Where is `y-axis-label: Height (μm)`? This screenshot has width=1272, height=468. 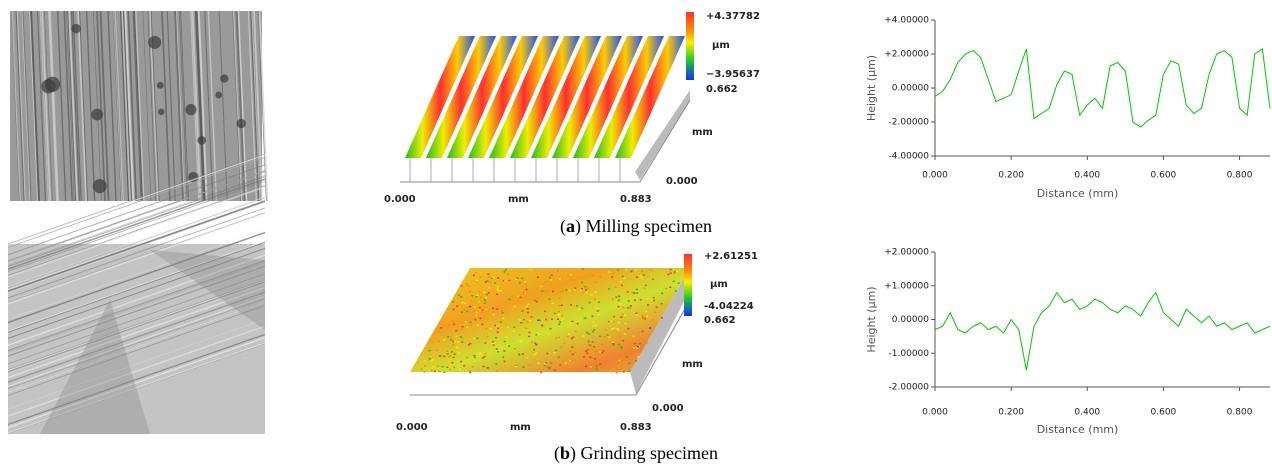
y-axis-label: Height (μm) is located at coordinates (871, 319).